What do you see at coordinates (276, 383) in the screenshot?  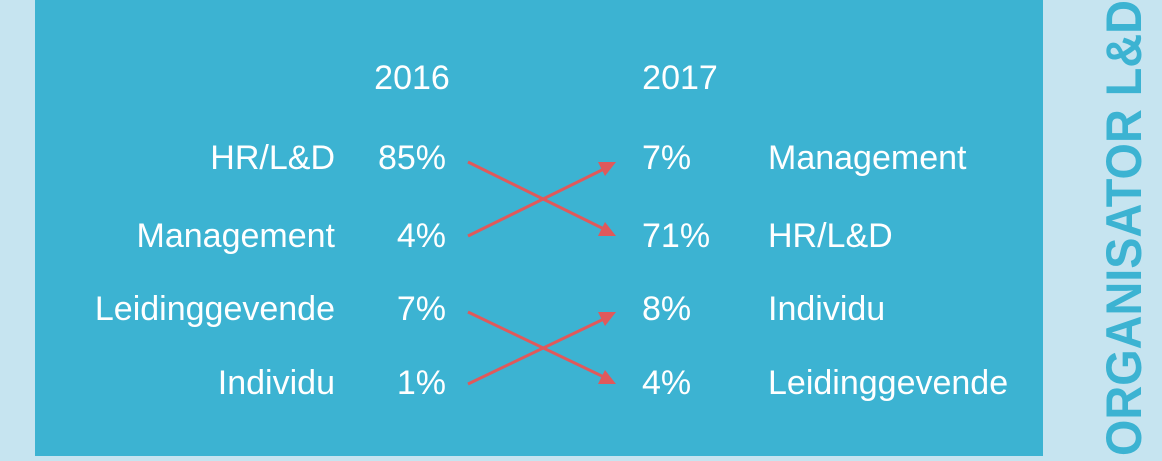 I see `left-label: Individu` at bounding box center [276, 383].